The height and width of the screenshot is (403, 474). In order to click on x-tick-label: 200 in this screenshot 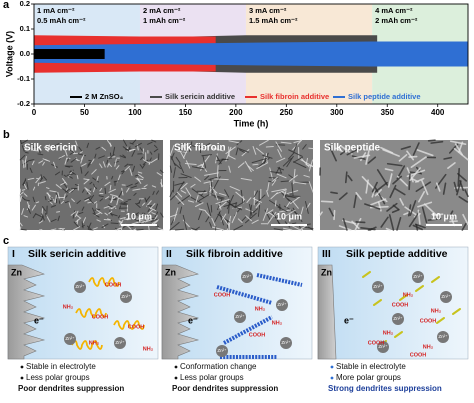, I will do `click(236, 112)`.